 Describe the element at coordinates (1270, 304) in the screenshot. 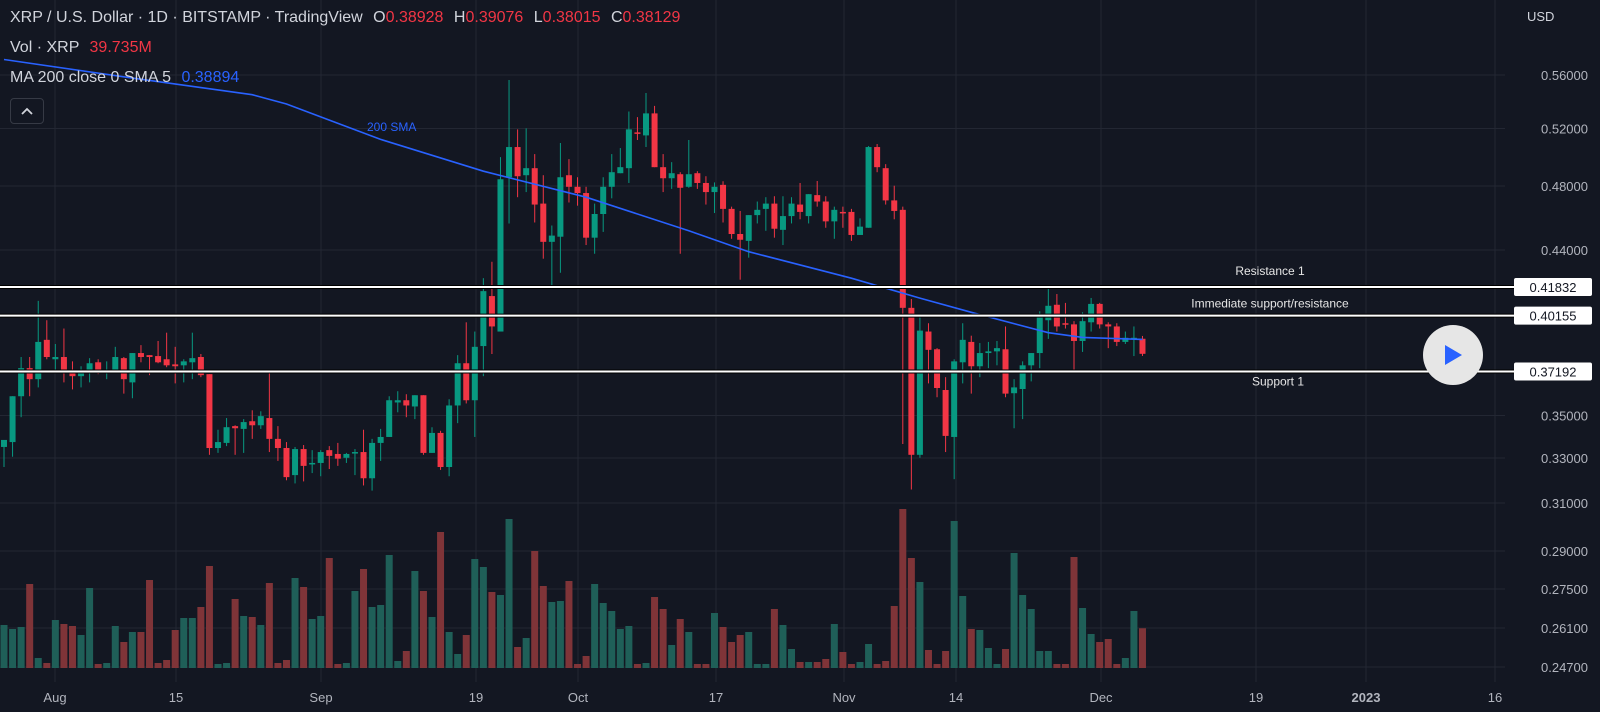

I see `level-label: Immediate support/resistance` at that location.